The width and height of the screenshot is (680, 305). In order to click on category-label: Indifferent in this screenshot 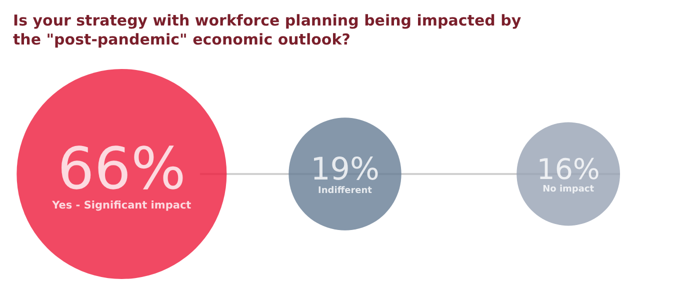, I will do `click(345, 191)`.